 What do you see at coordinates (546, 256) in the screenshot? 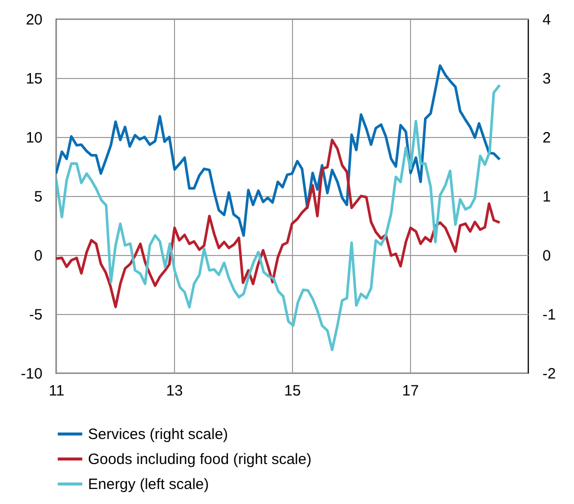
I see `y2-tick-label: 0` at bounding box center [546, 256].